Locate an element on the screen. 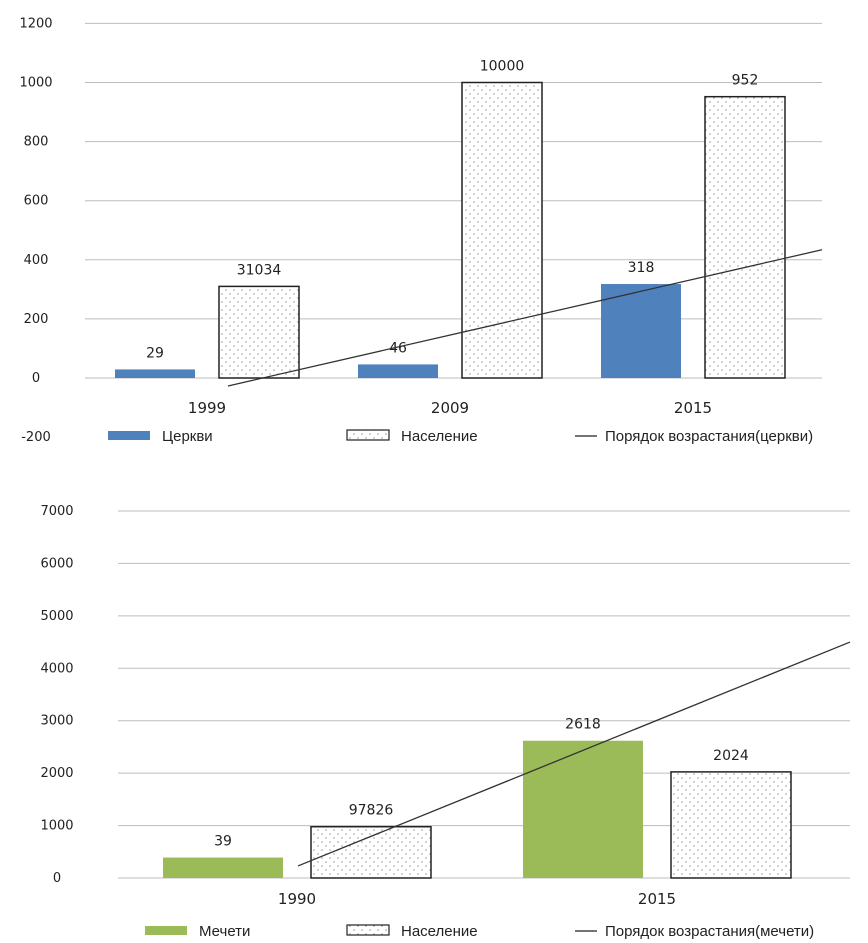 The width and height of the screenshot is (868, 943). category-label: 2009 is located at coordinates (450, 408).